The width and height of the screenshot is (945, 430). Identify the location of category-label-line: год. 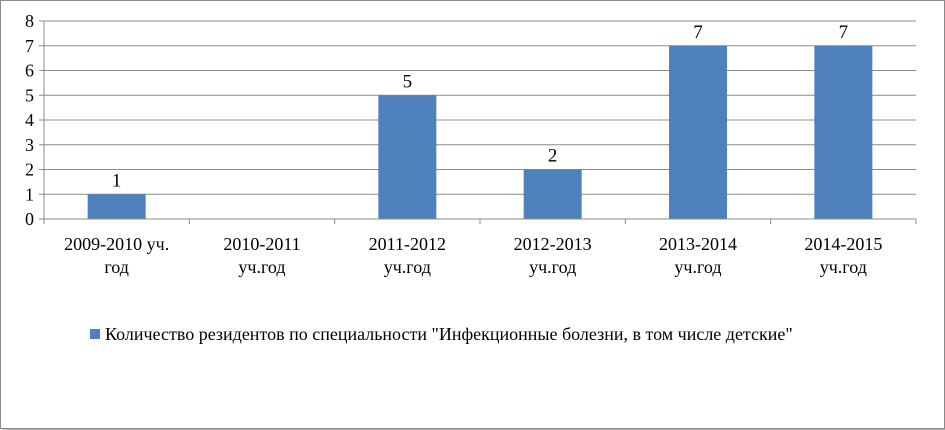
(116, 267).